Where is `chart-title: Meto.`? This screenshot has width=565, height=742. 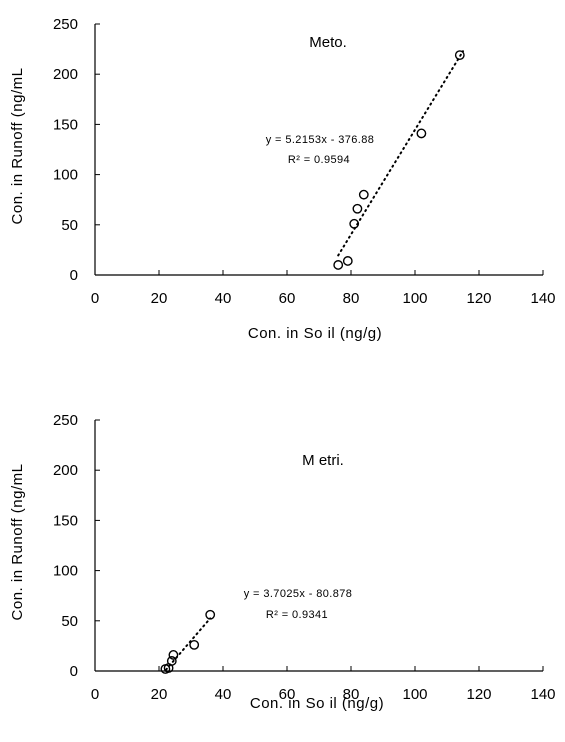
chart-title: Meto. is located at coordinates (328, 42).